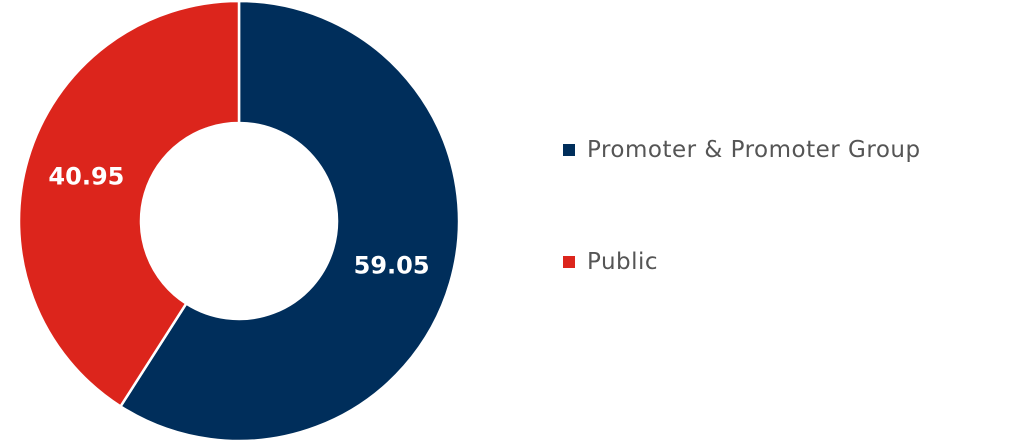  I want to click on slice-label: 59.05, so click(392, 266).